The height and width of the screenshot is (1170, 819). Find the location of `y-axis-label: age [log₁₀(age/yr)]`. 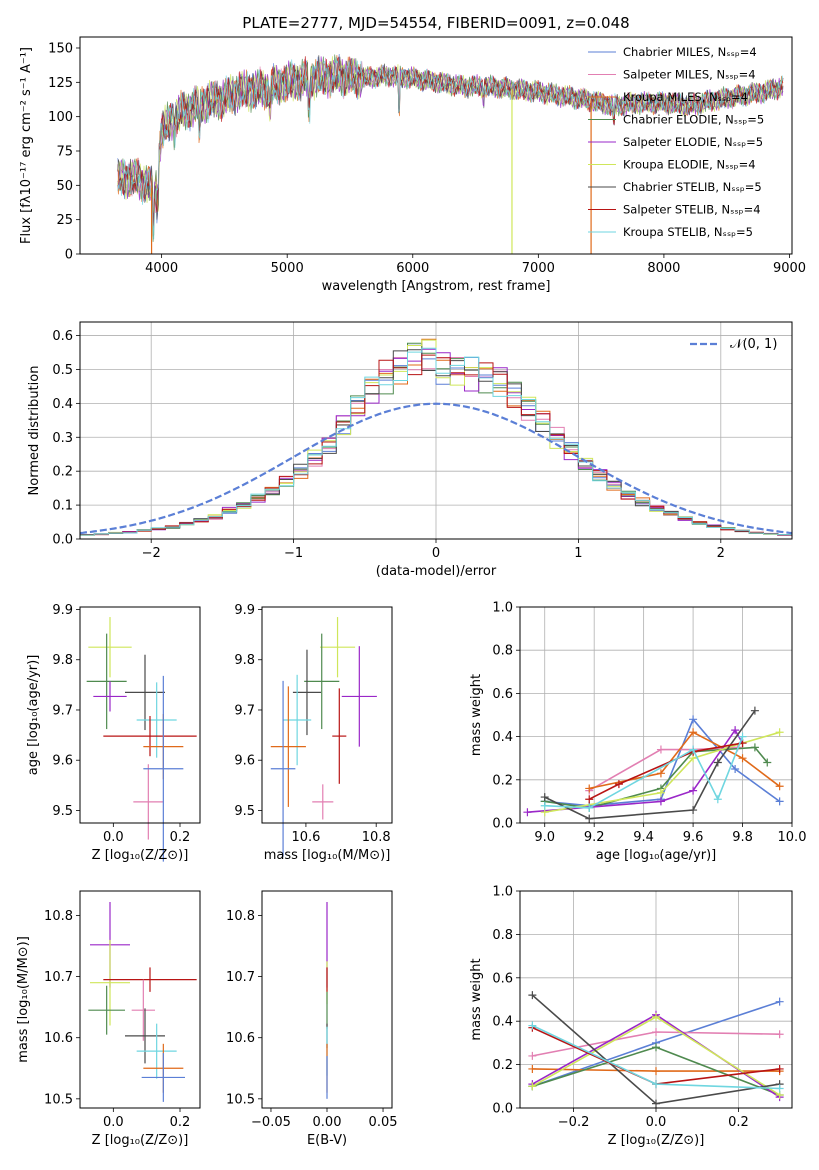

y-axis-label: age [log₁₀(age/yr)] is located at coordinates (33, 715).